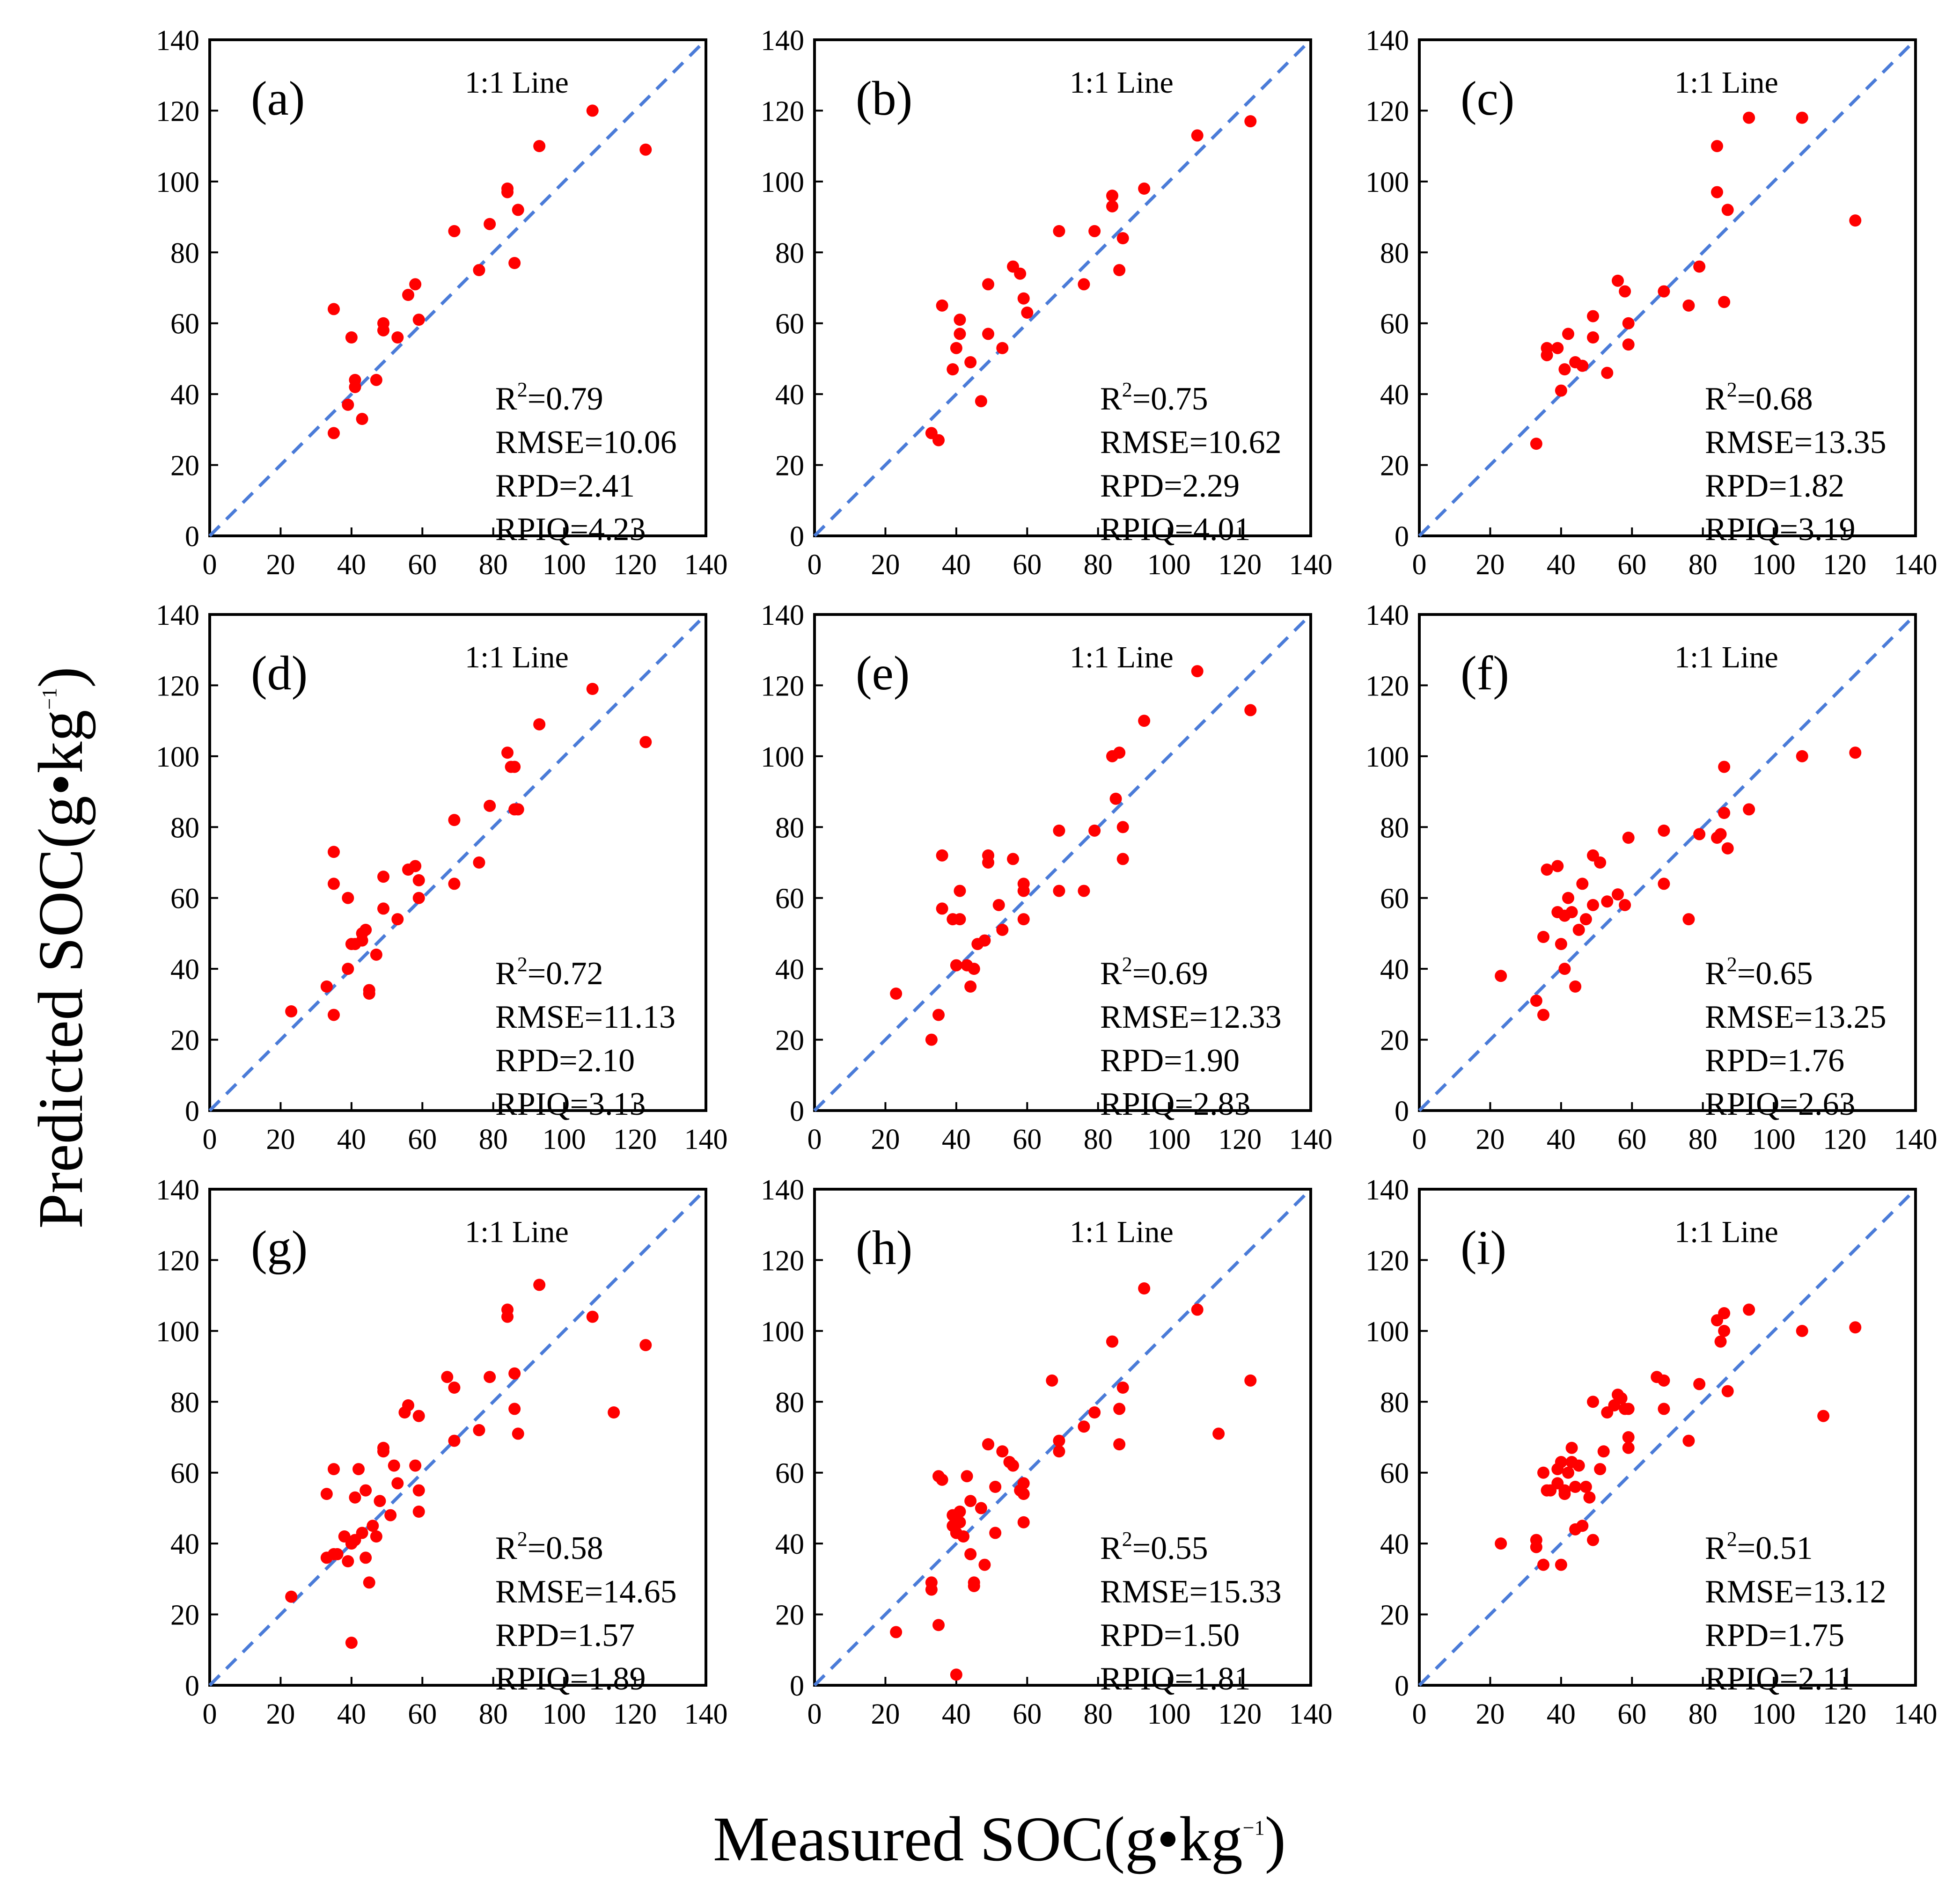 The image size is (1960, 1894). I want to click on y-tick-label: 100, so click(178, 1332).